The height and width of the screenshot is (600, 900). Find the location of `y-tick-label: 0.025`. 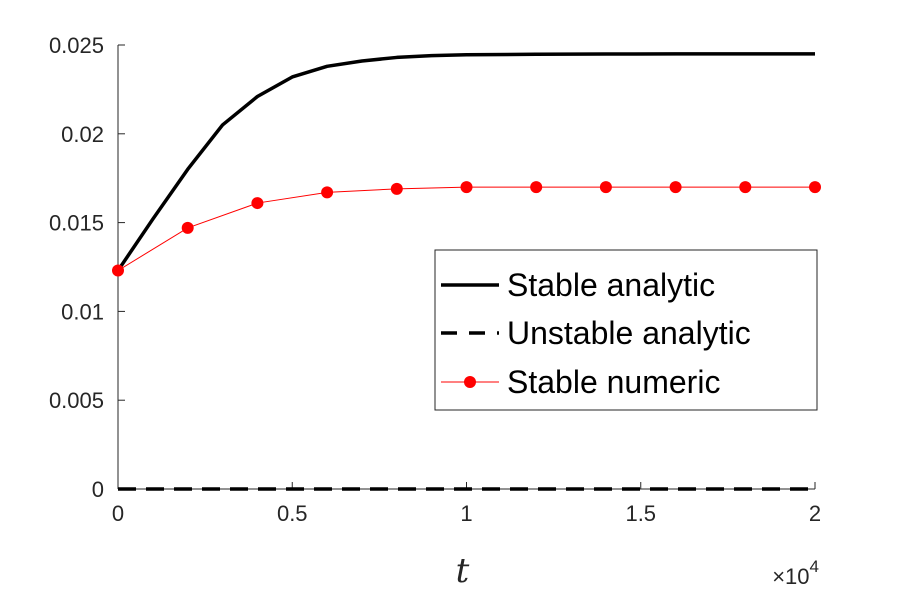

y-tick-label: 0.025 is located at coordinates (76, 45).